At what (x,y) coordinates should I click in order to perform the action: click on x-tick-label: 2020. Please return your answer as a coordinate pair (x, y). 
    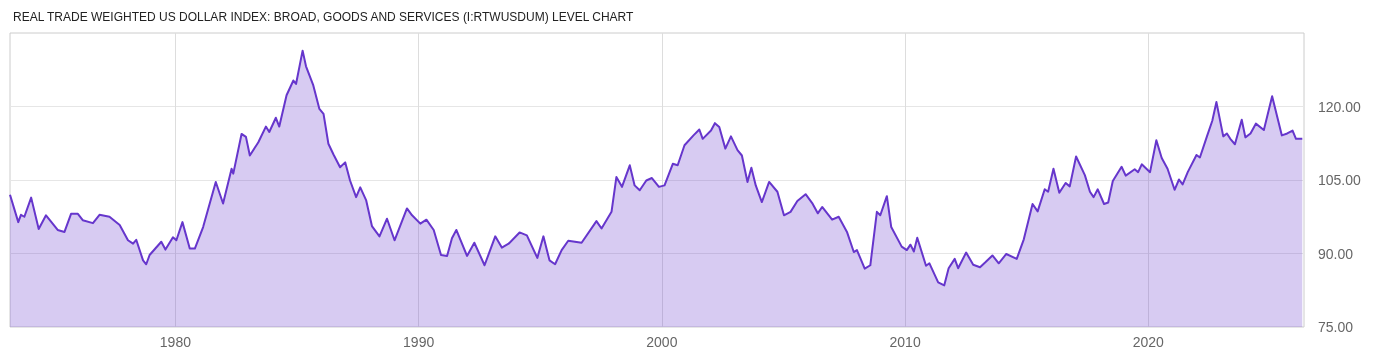
    Looking at the image, I should click on (1148, 342).